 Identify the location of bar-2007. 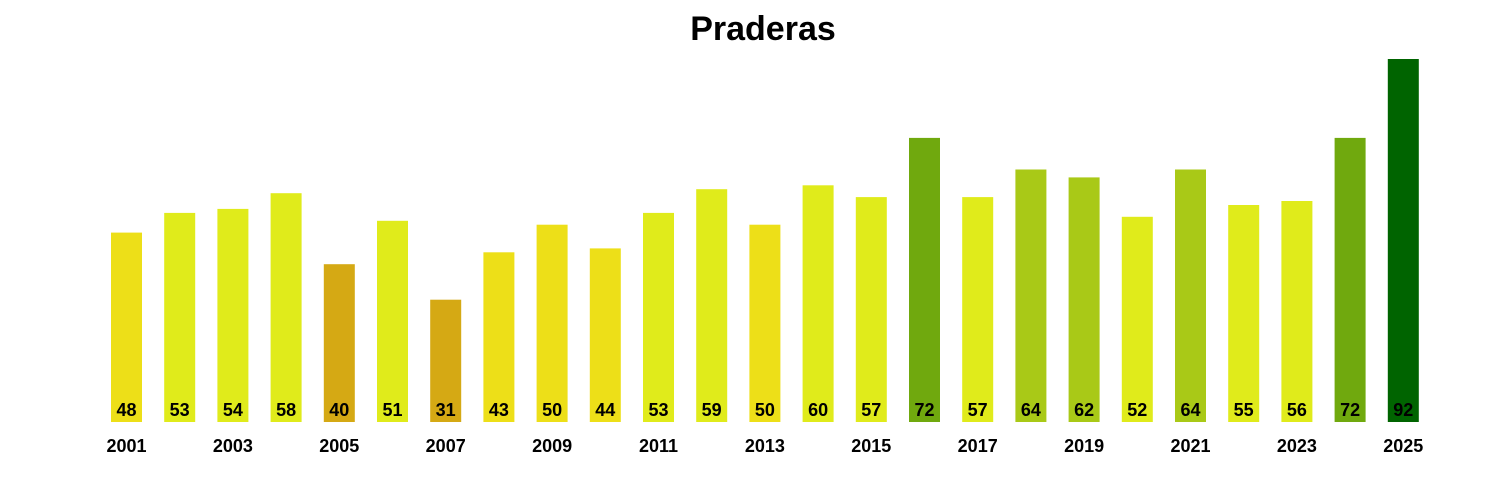
(446, 360).